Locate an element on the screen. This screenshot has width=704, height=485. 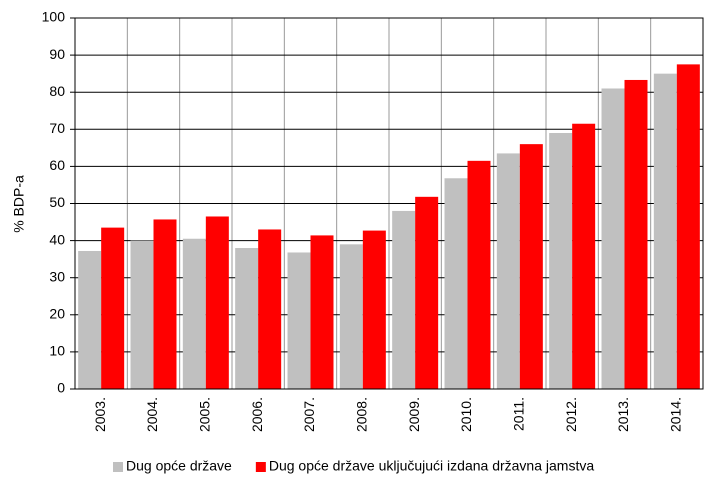
x-tick-label: 2010. is located at coordinates (466, 414).